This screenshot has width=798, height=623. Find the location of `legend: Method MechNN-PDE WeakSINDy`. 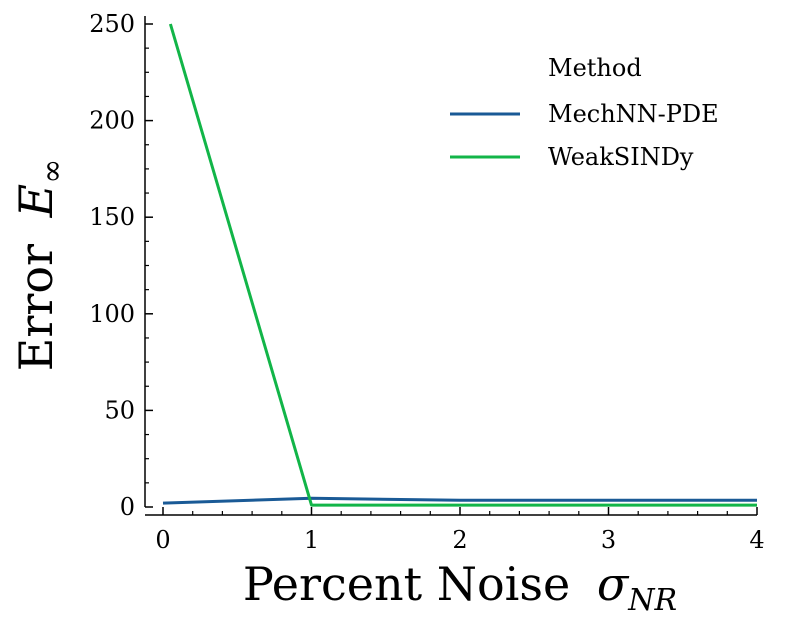

legend: Method MechNN-PDE WeakSINDy is located at coordinates (584, 112).